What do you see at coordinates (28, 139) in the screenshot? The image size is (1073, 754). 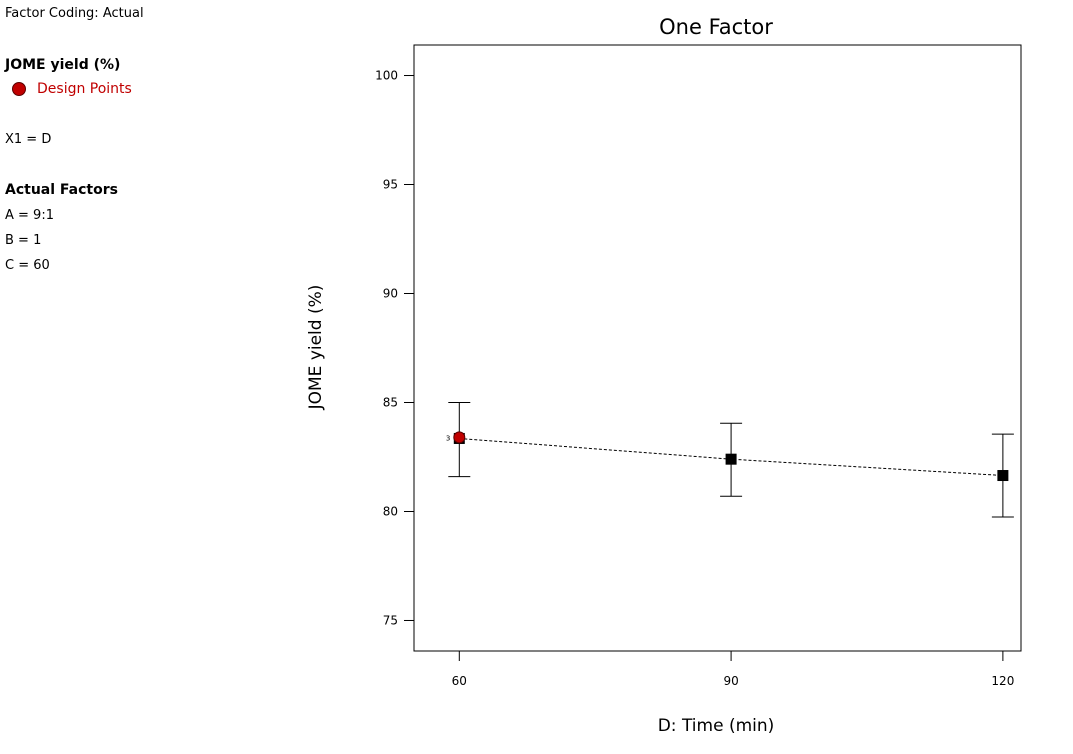 I see `x1-label: X1 = D` at bounding box center [28, 139].